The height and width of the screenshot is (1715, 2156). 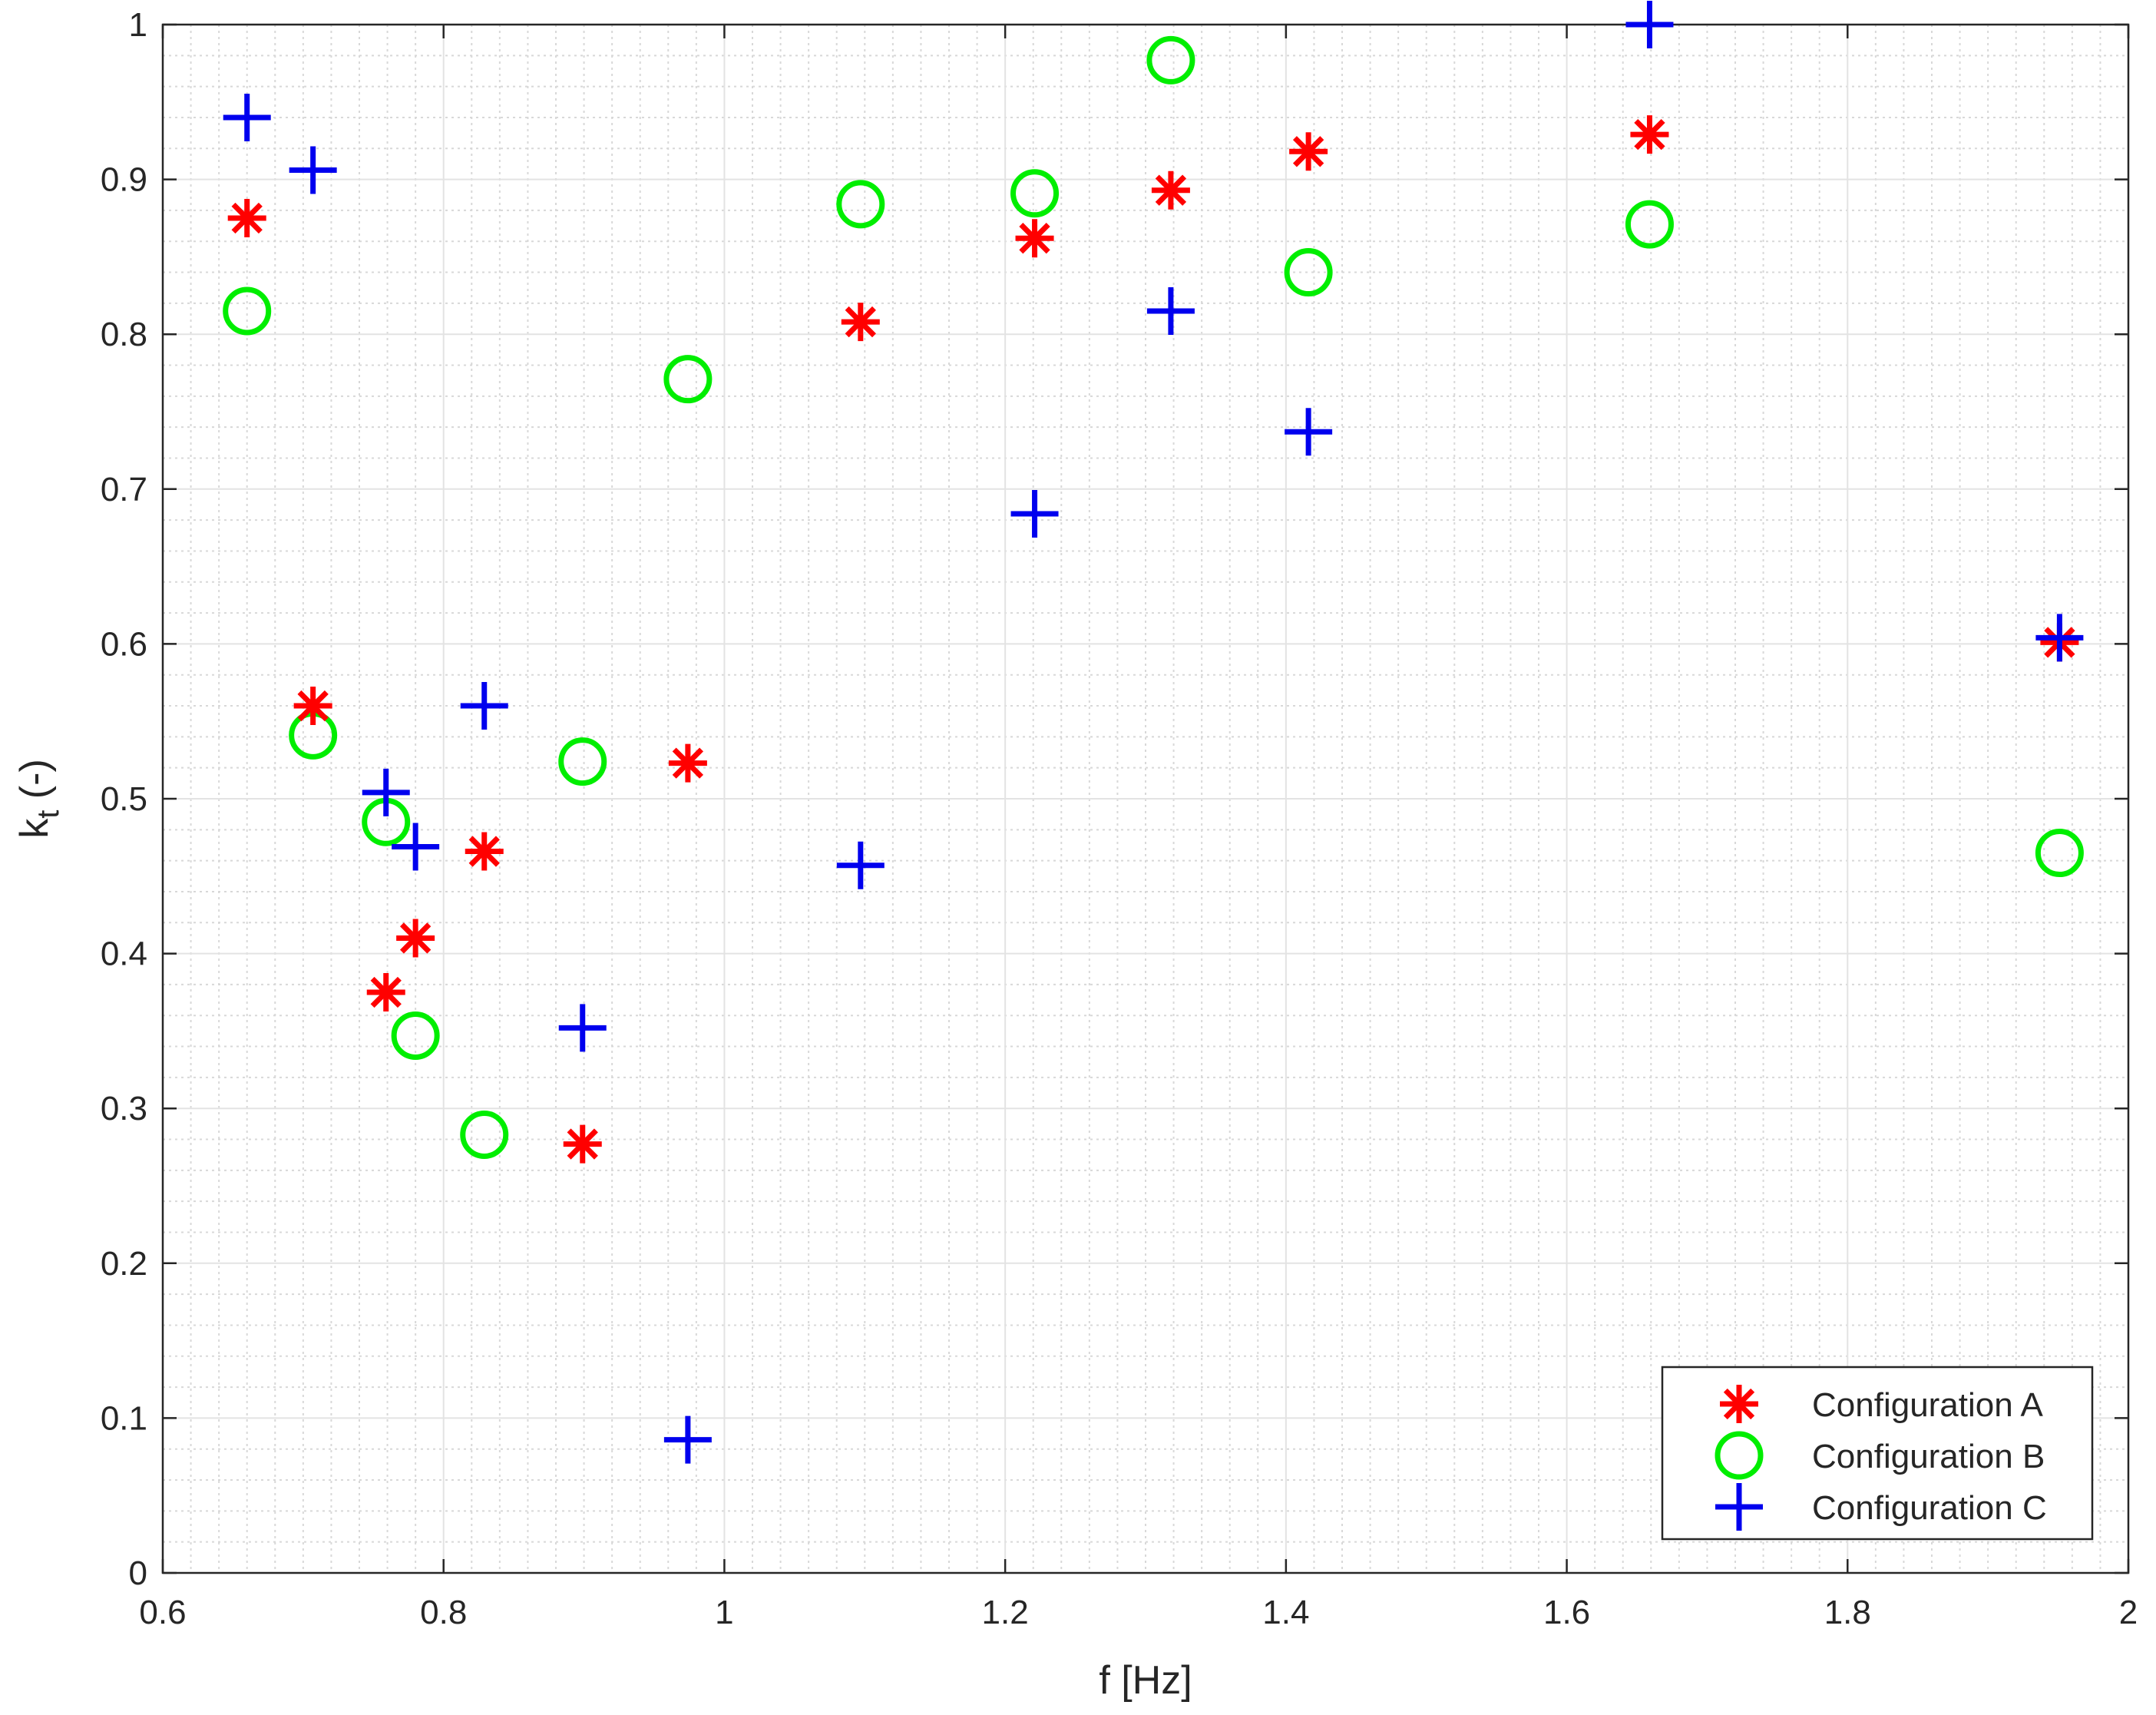 What do you see at coordinates (124, 1264) in the screenshot?
I see `y-tick-label: 0.2` at bounding box center [124, 1264].